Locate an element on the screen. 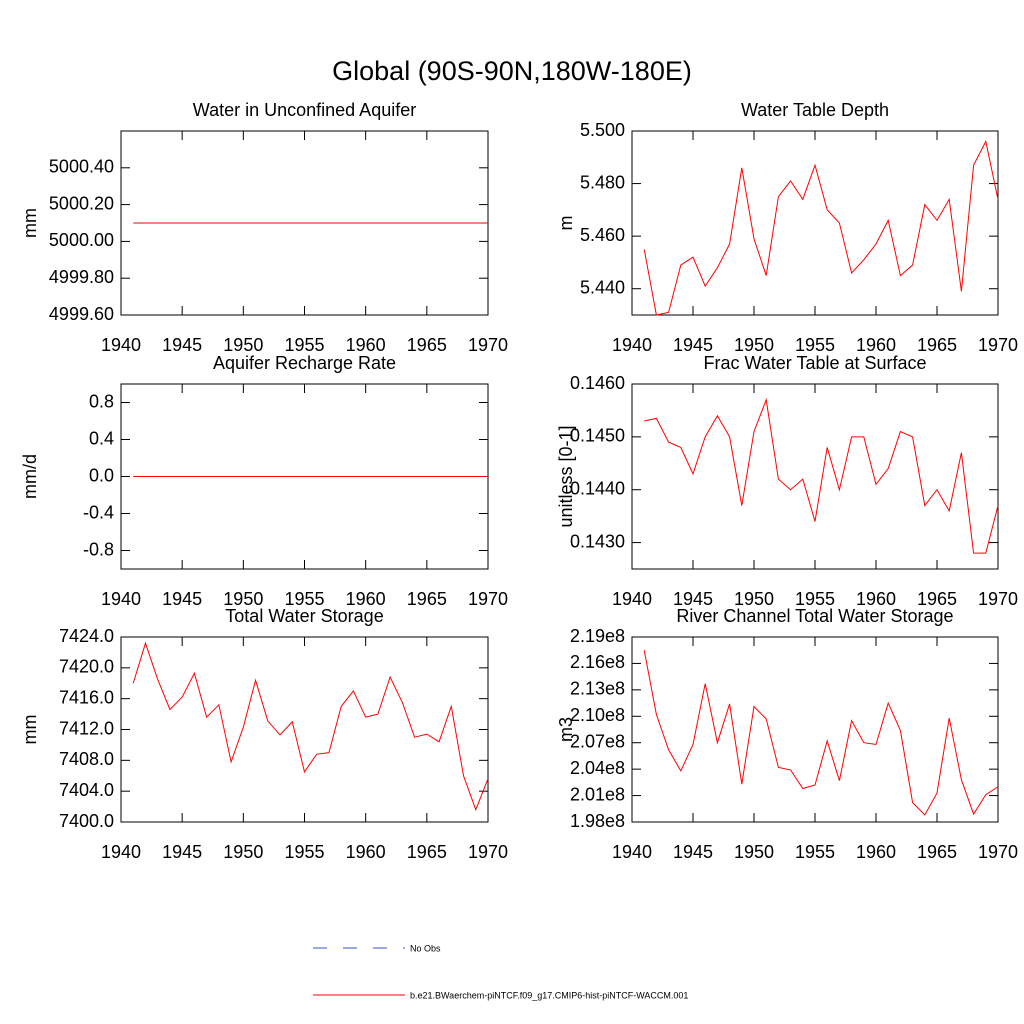 This screenshot has height=1024, width=1024. y-tick-label: 2.10e8 is located at coordinates (597, 715).